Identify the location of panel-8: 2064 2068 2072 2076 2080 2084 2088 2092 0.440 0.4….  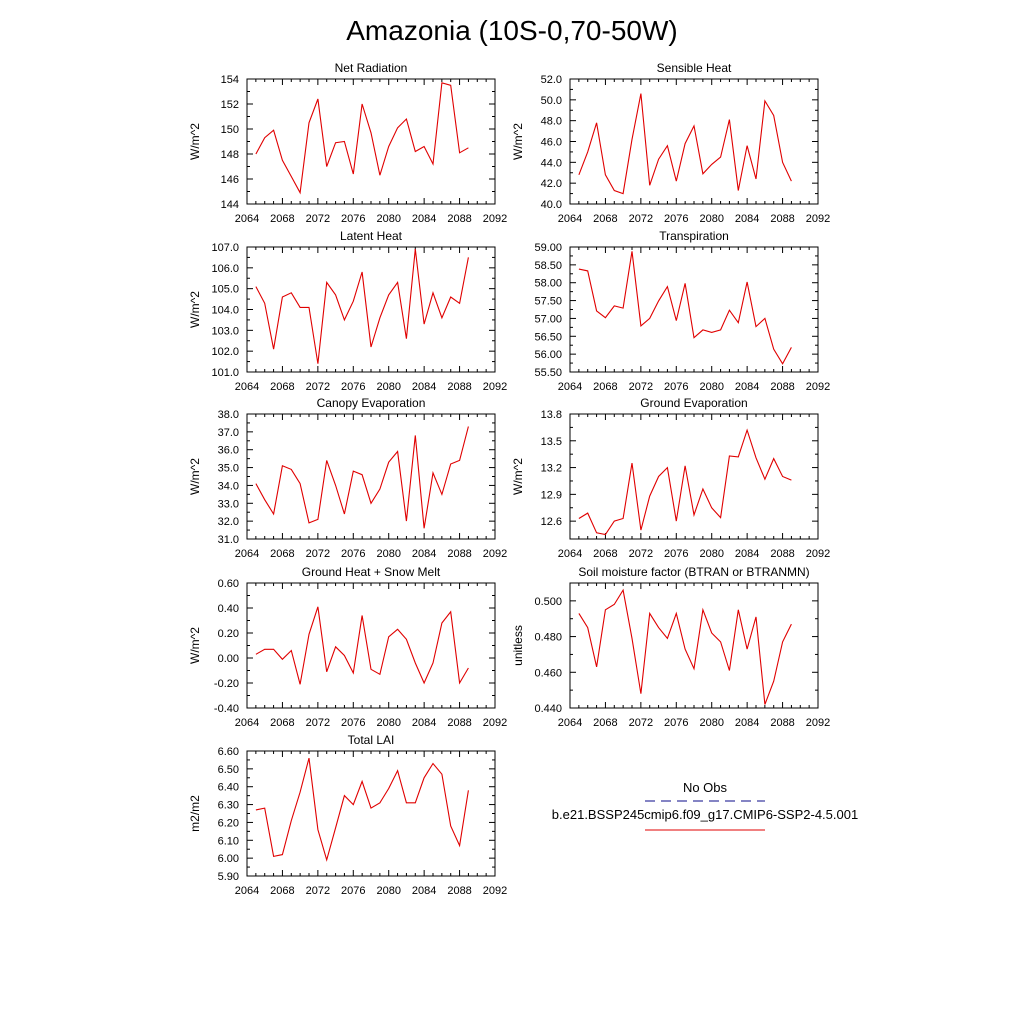
(670, 647).